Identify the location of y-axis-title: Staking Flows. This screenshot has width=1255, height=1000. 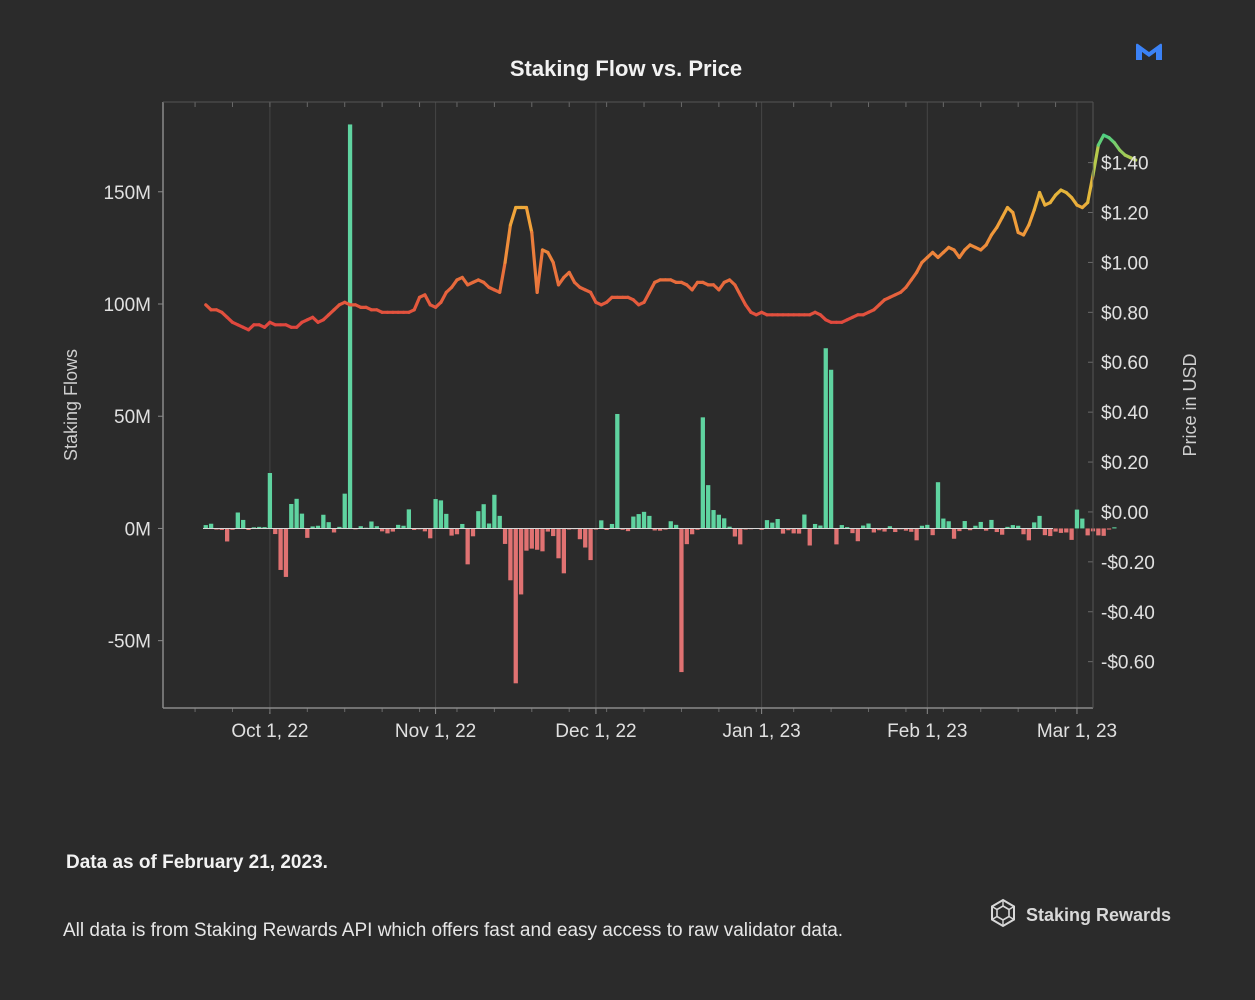
(71, 405).